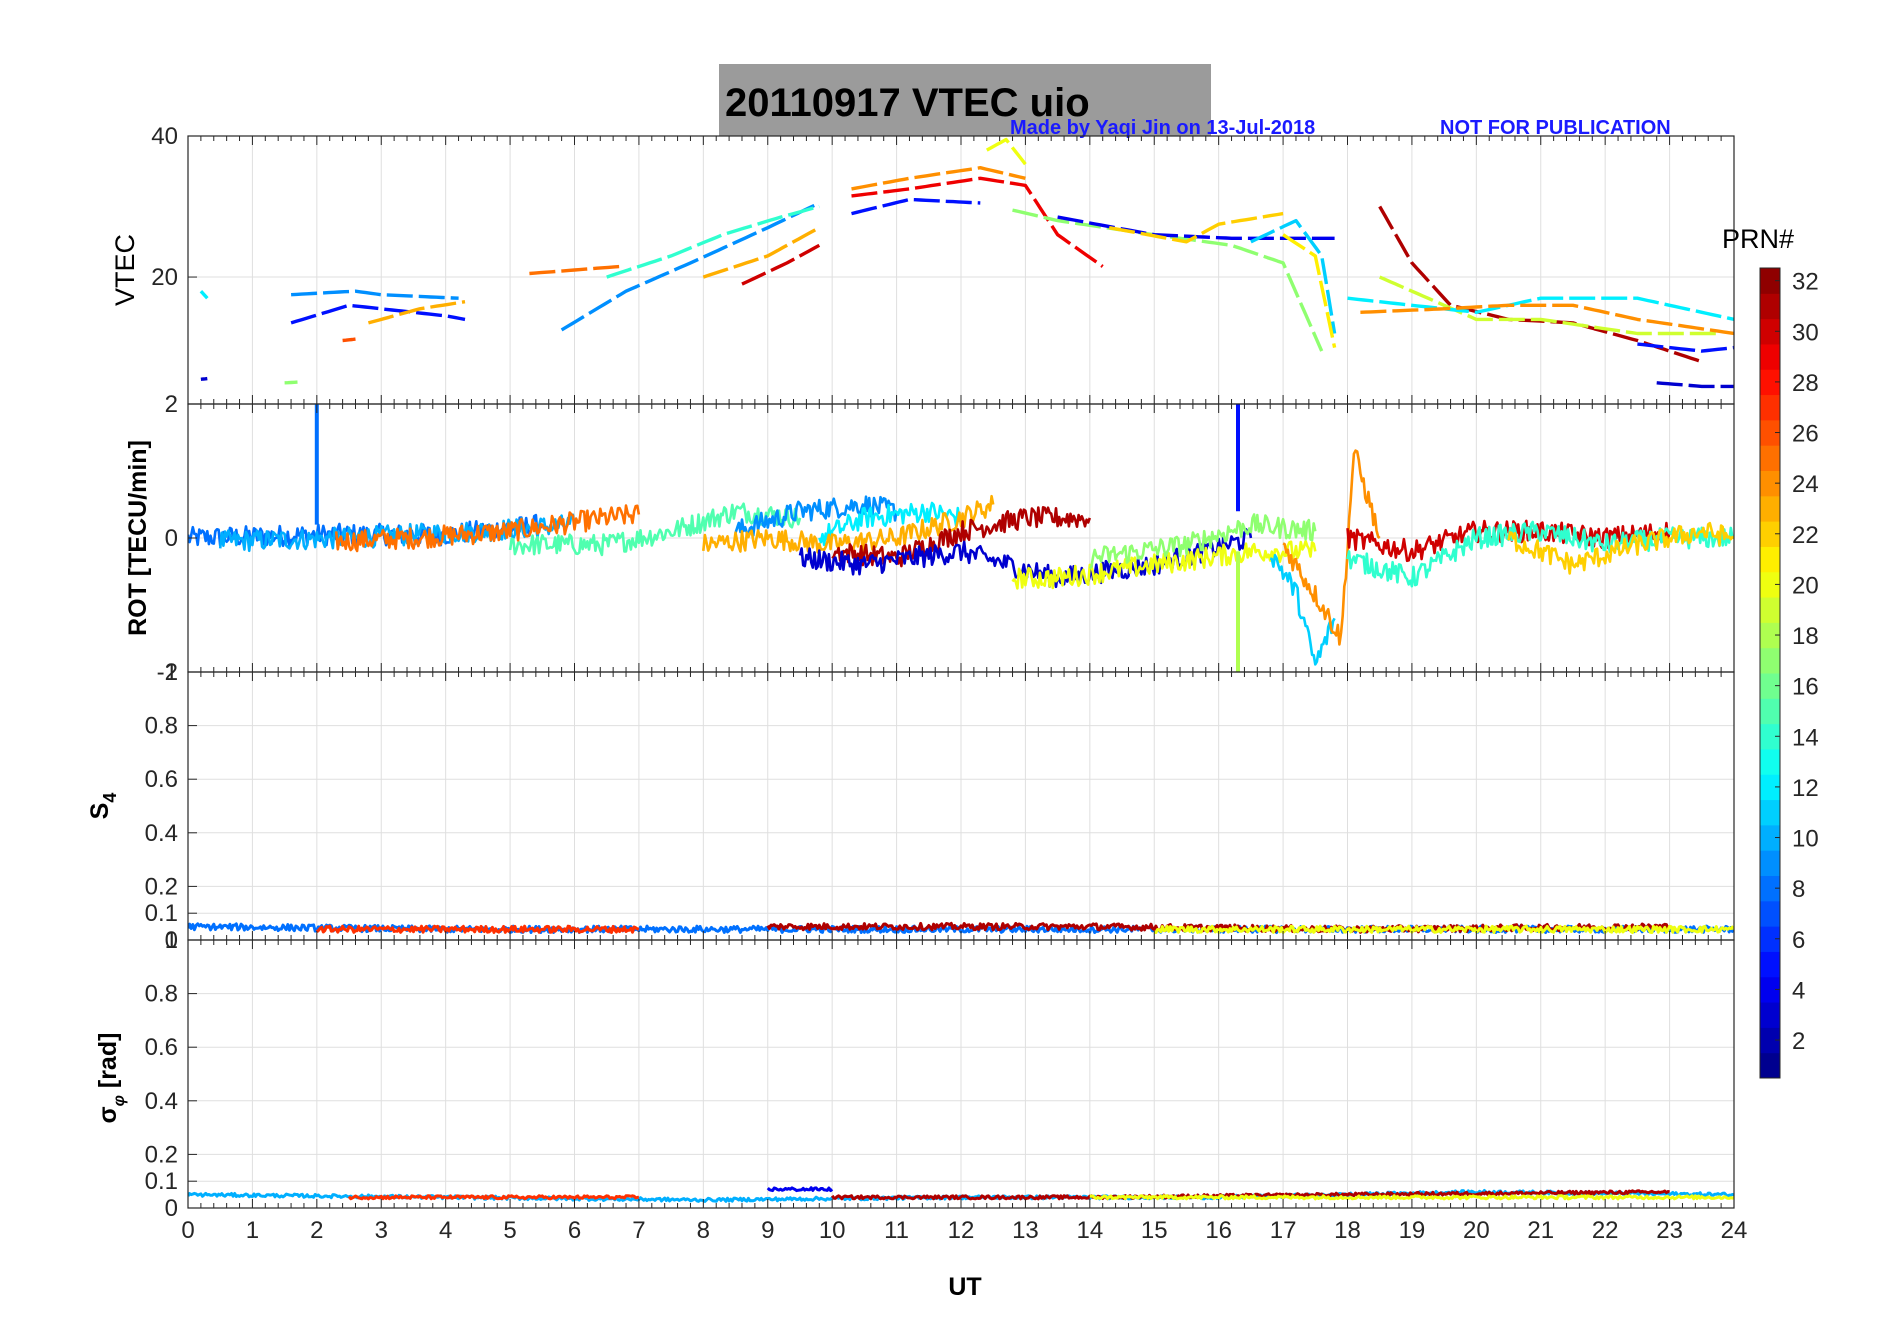 This screenshot has height=1330, width=1902. I want to click on author-annotation: Made by Yaqi Jin on 13-Jul-2018, so click(1162, 128).